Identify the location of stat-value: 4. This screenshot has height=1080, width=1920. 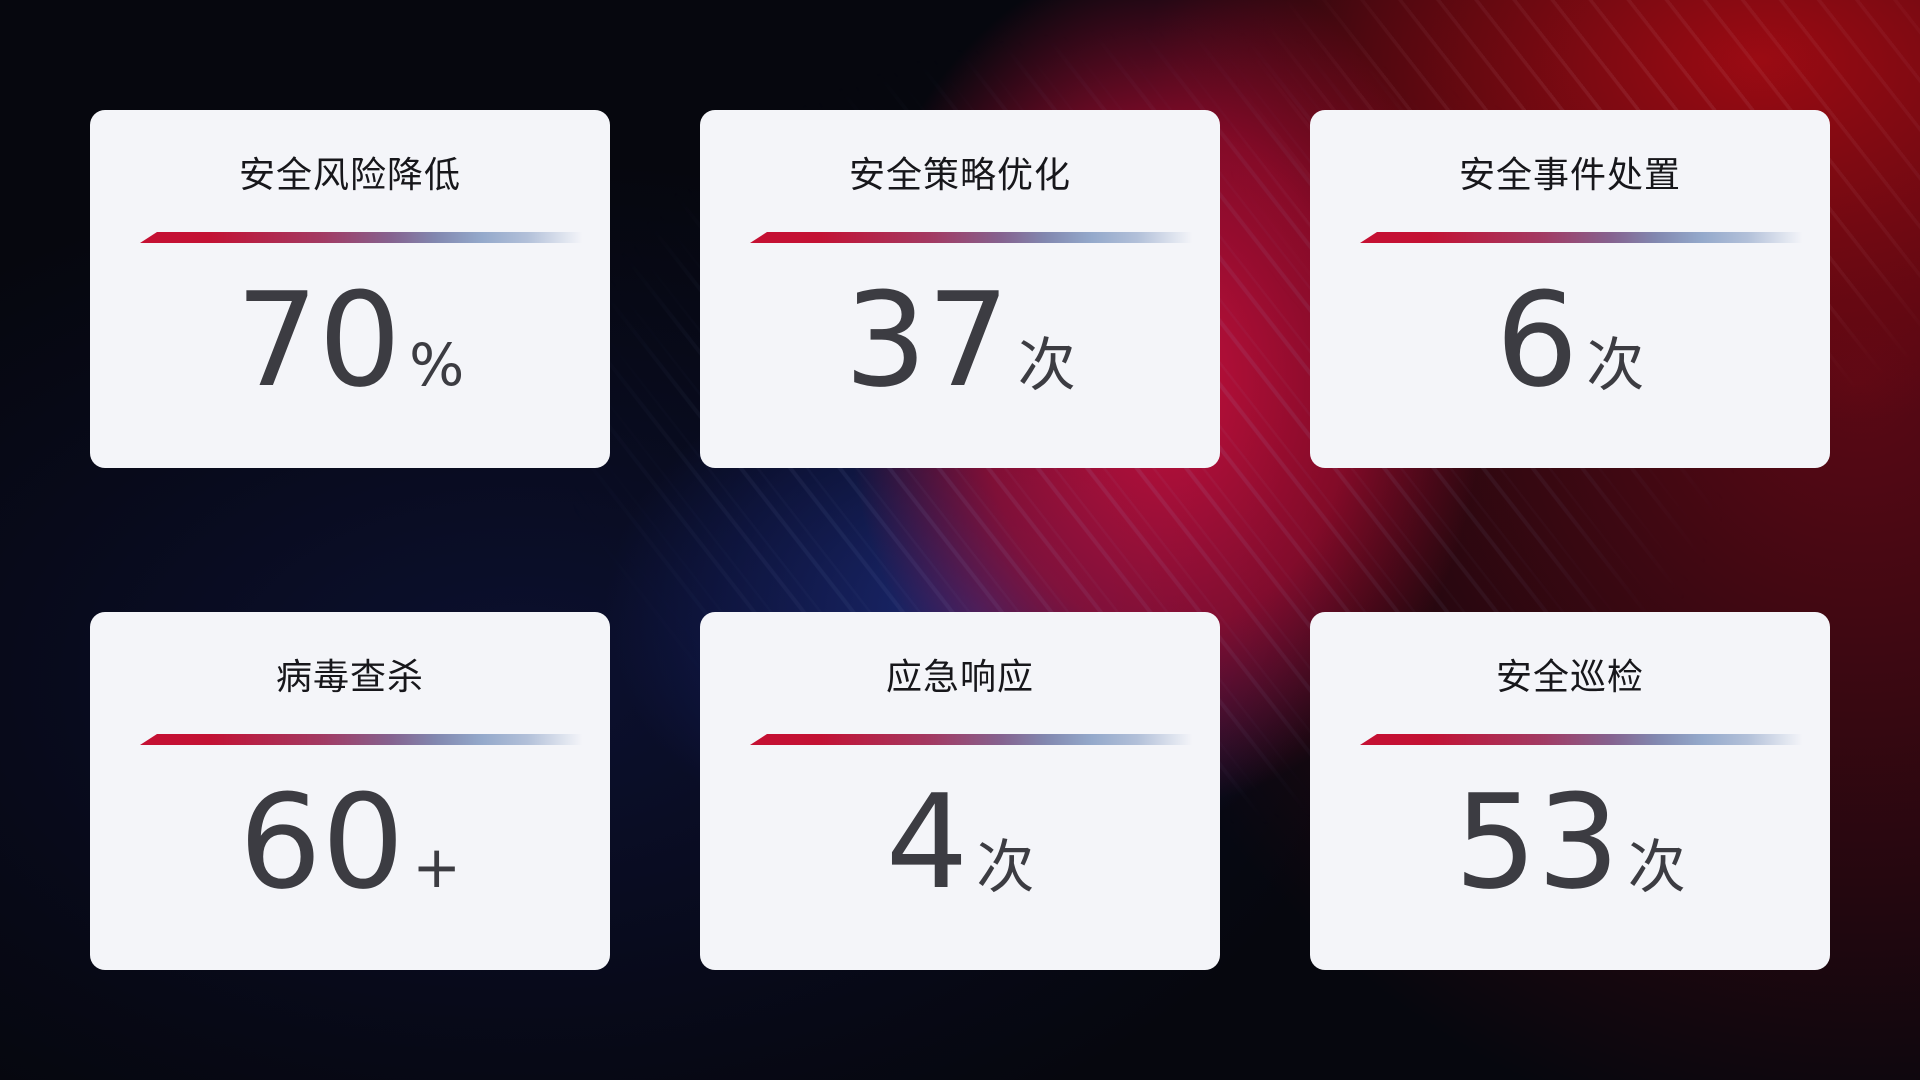
(927, 842).